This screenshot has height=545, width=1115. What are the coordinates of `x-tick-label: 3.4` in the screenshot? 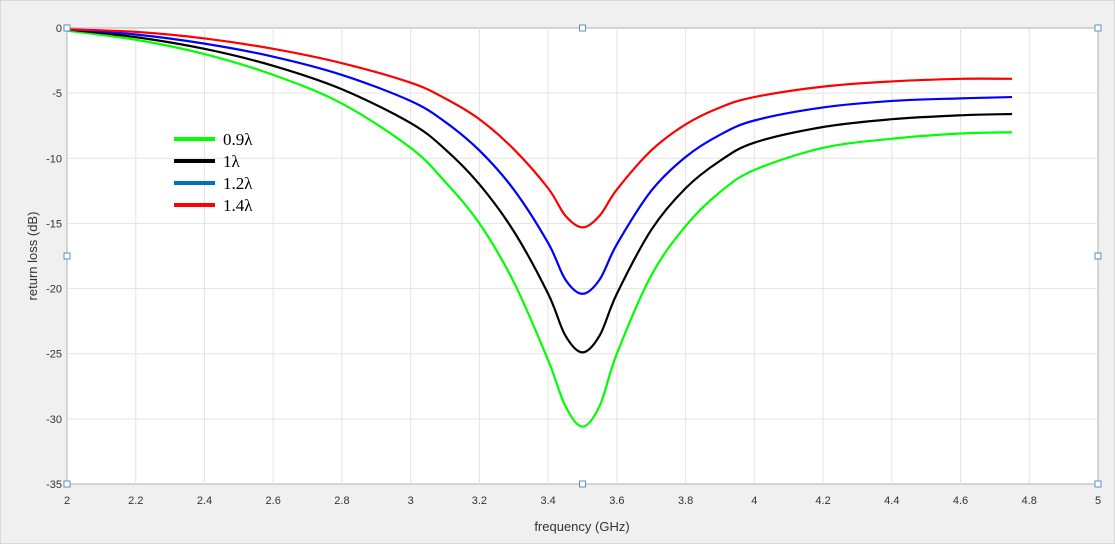 It's located at (547, 501).